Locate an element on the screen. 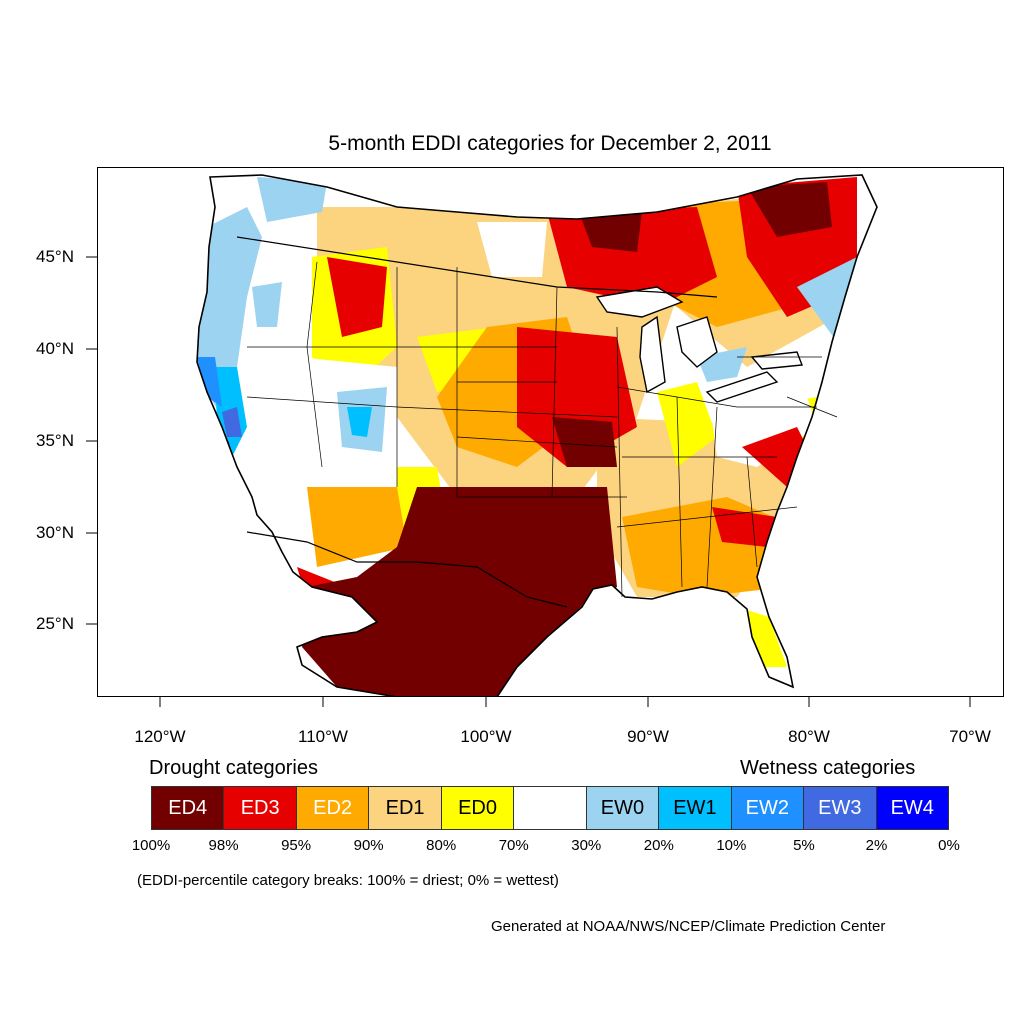  longitude-ticks is located at coordinates (565, 702).